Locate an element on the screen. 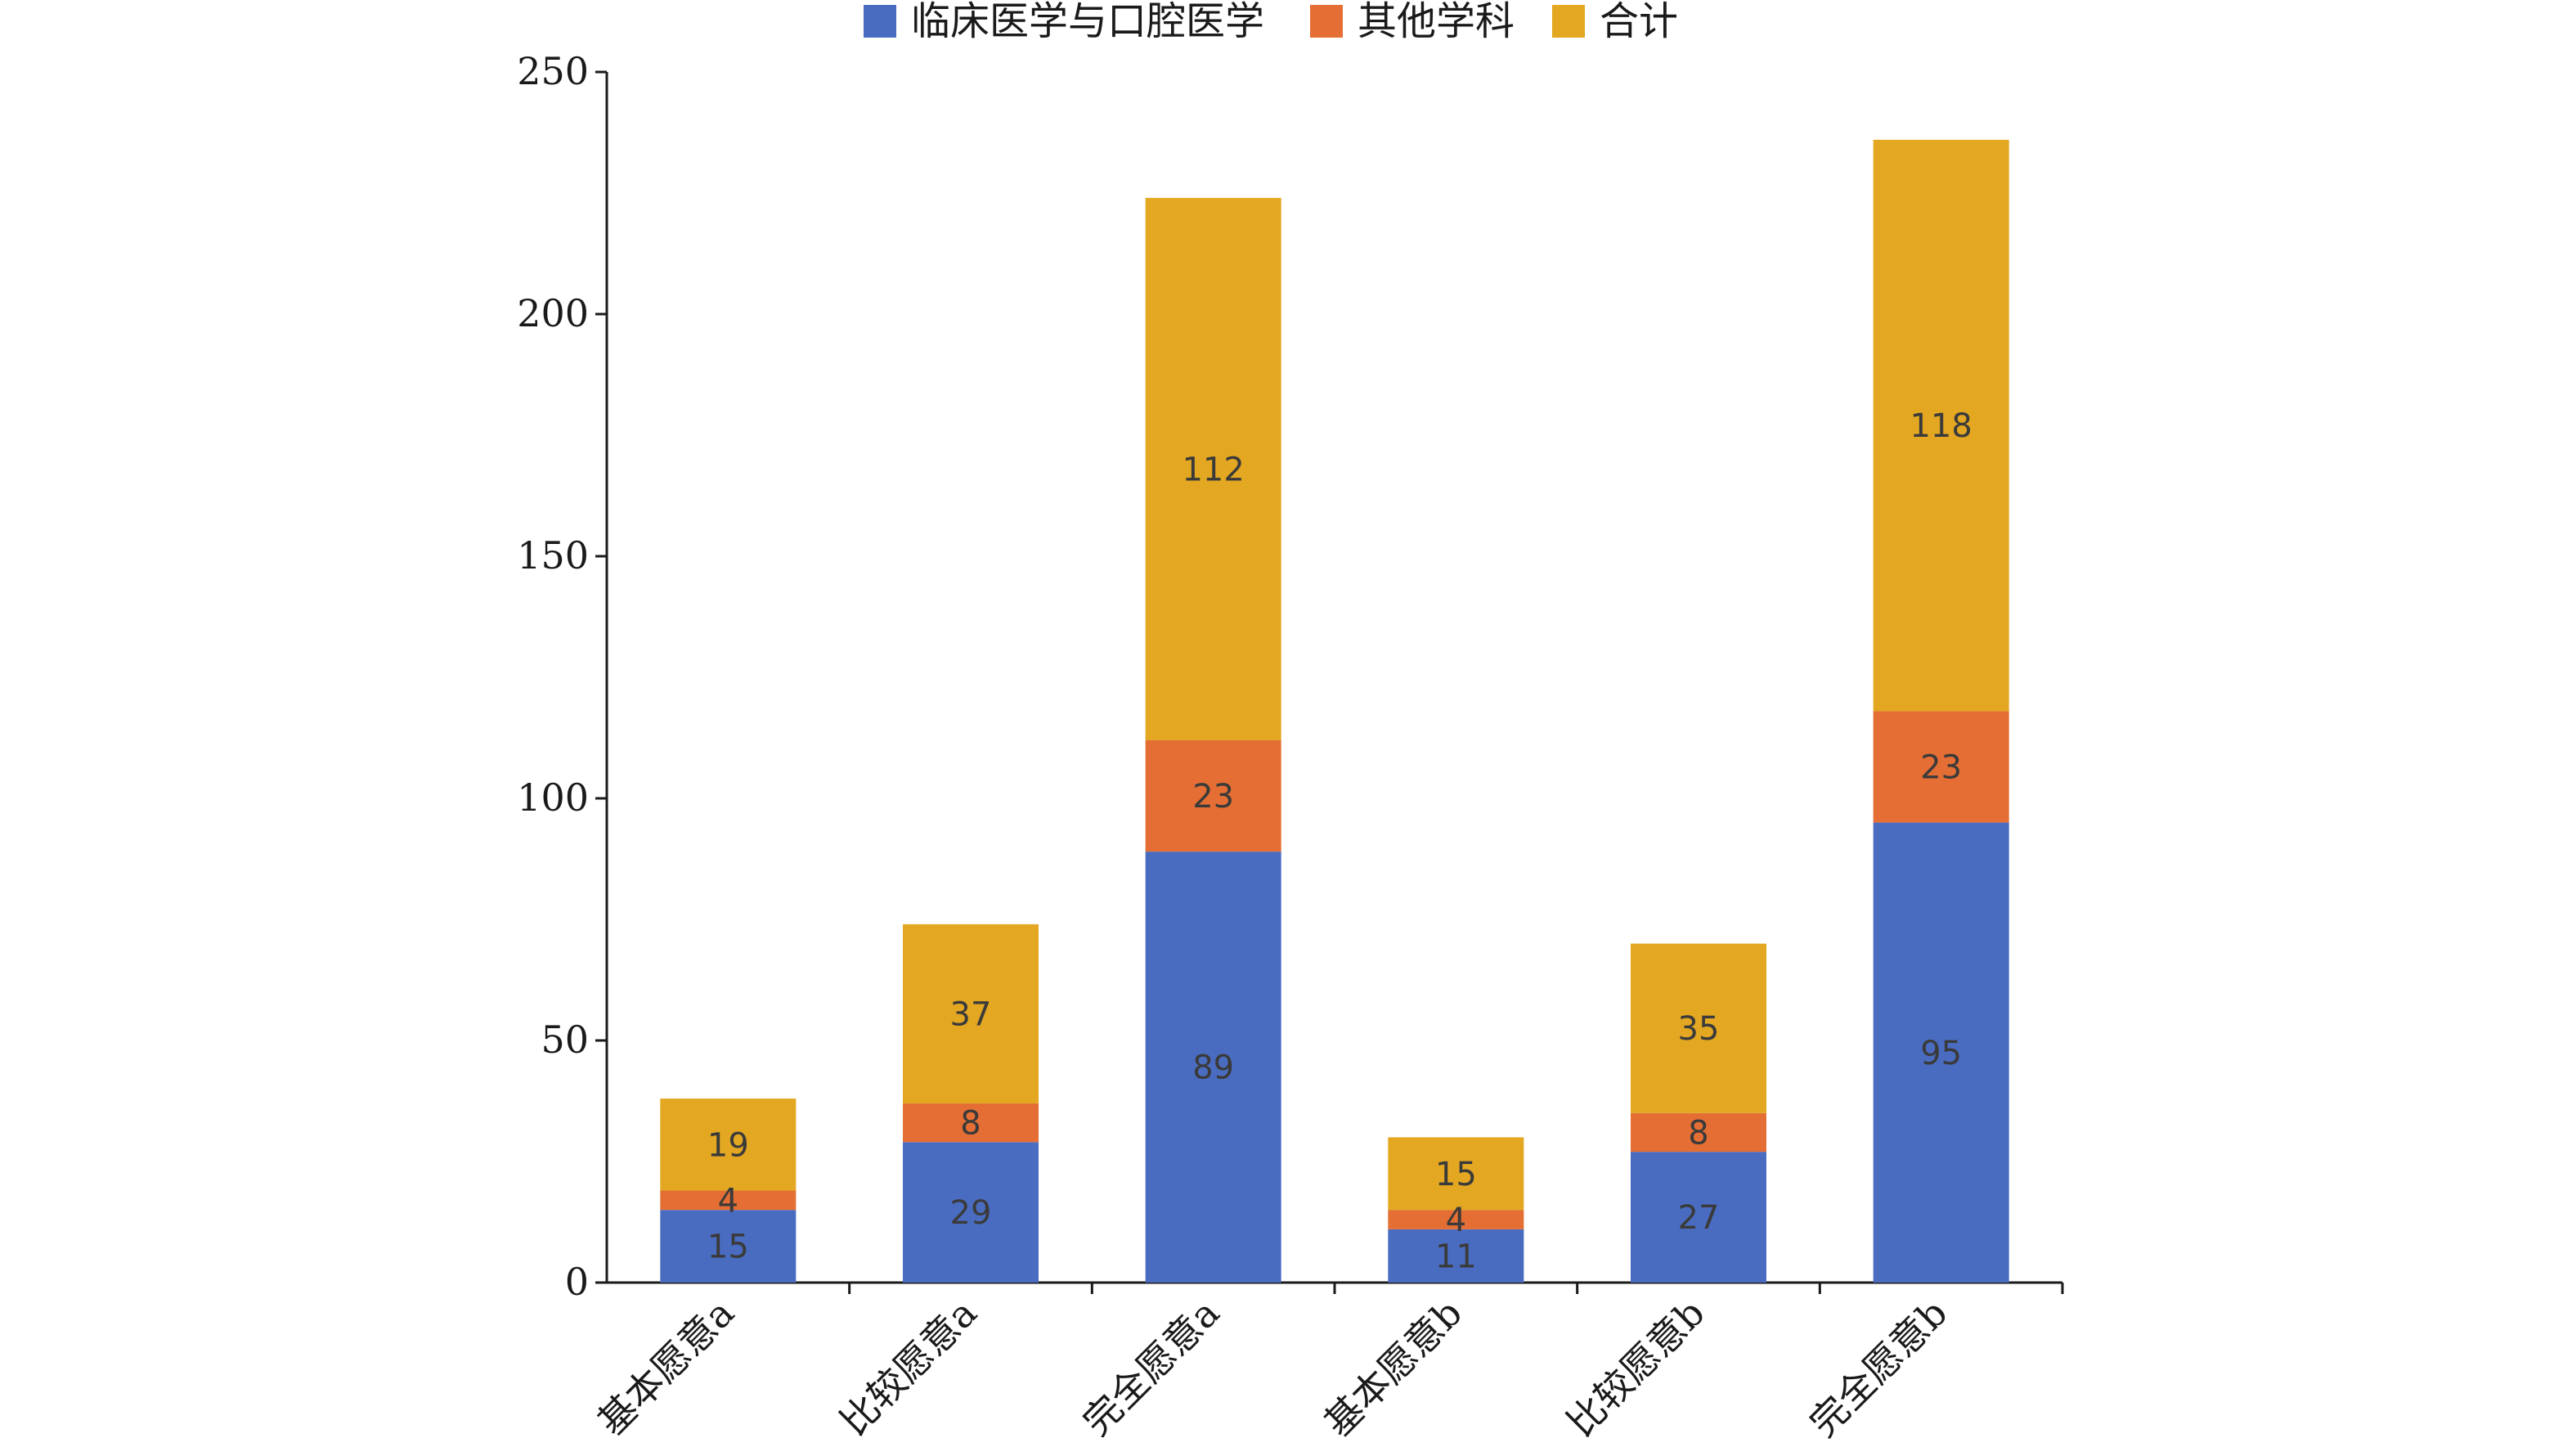 The width and height of the screenshot is (2576, 1456). y-tick-label: 50 is located at coordinates (565, 1040).